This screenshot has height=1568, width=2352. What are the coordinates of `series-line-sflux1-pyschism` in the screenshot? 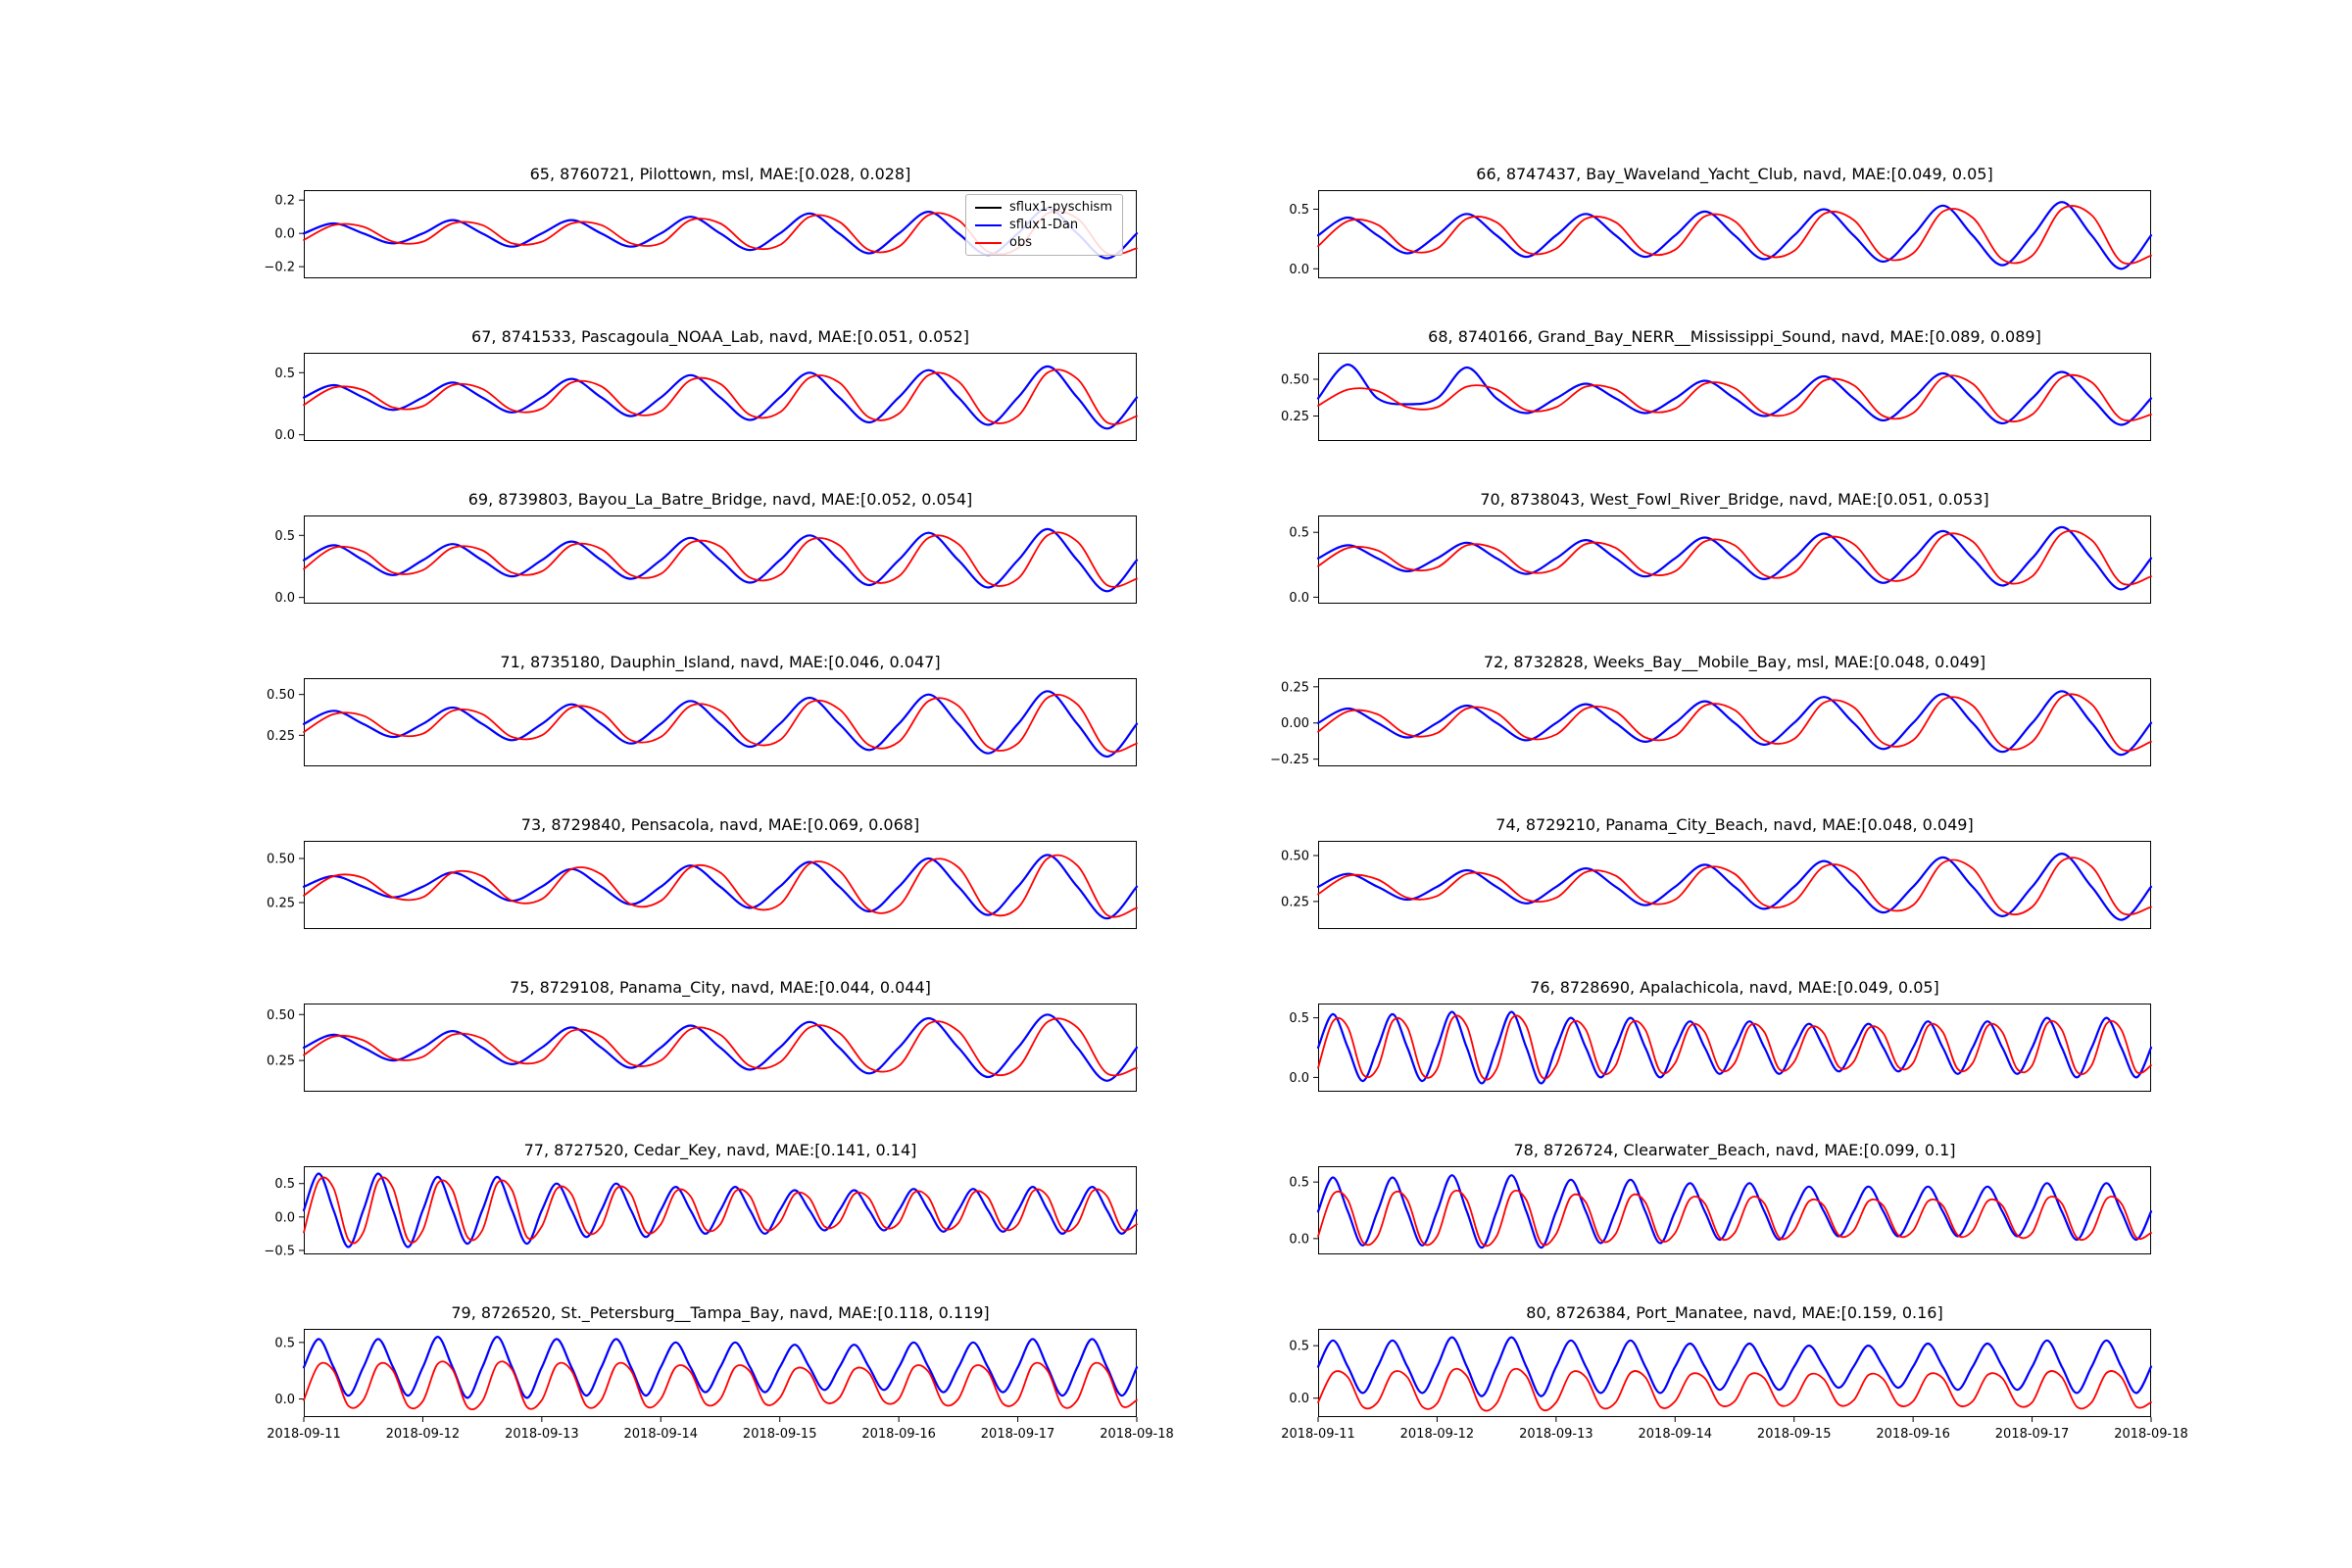 It's located at (1734, 395).